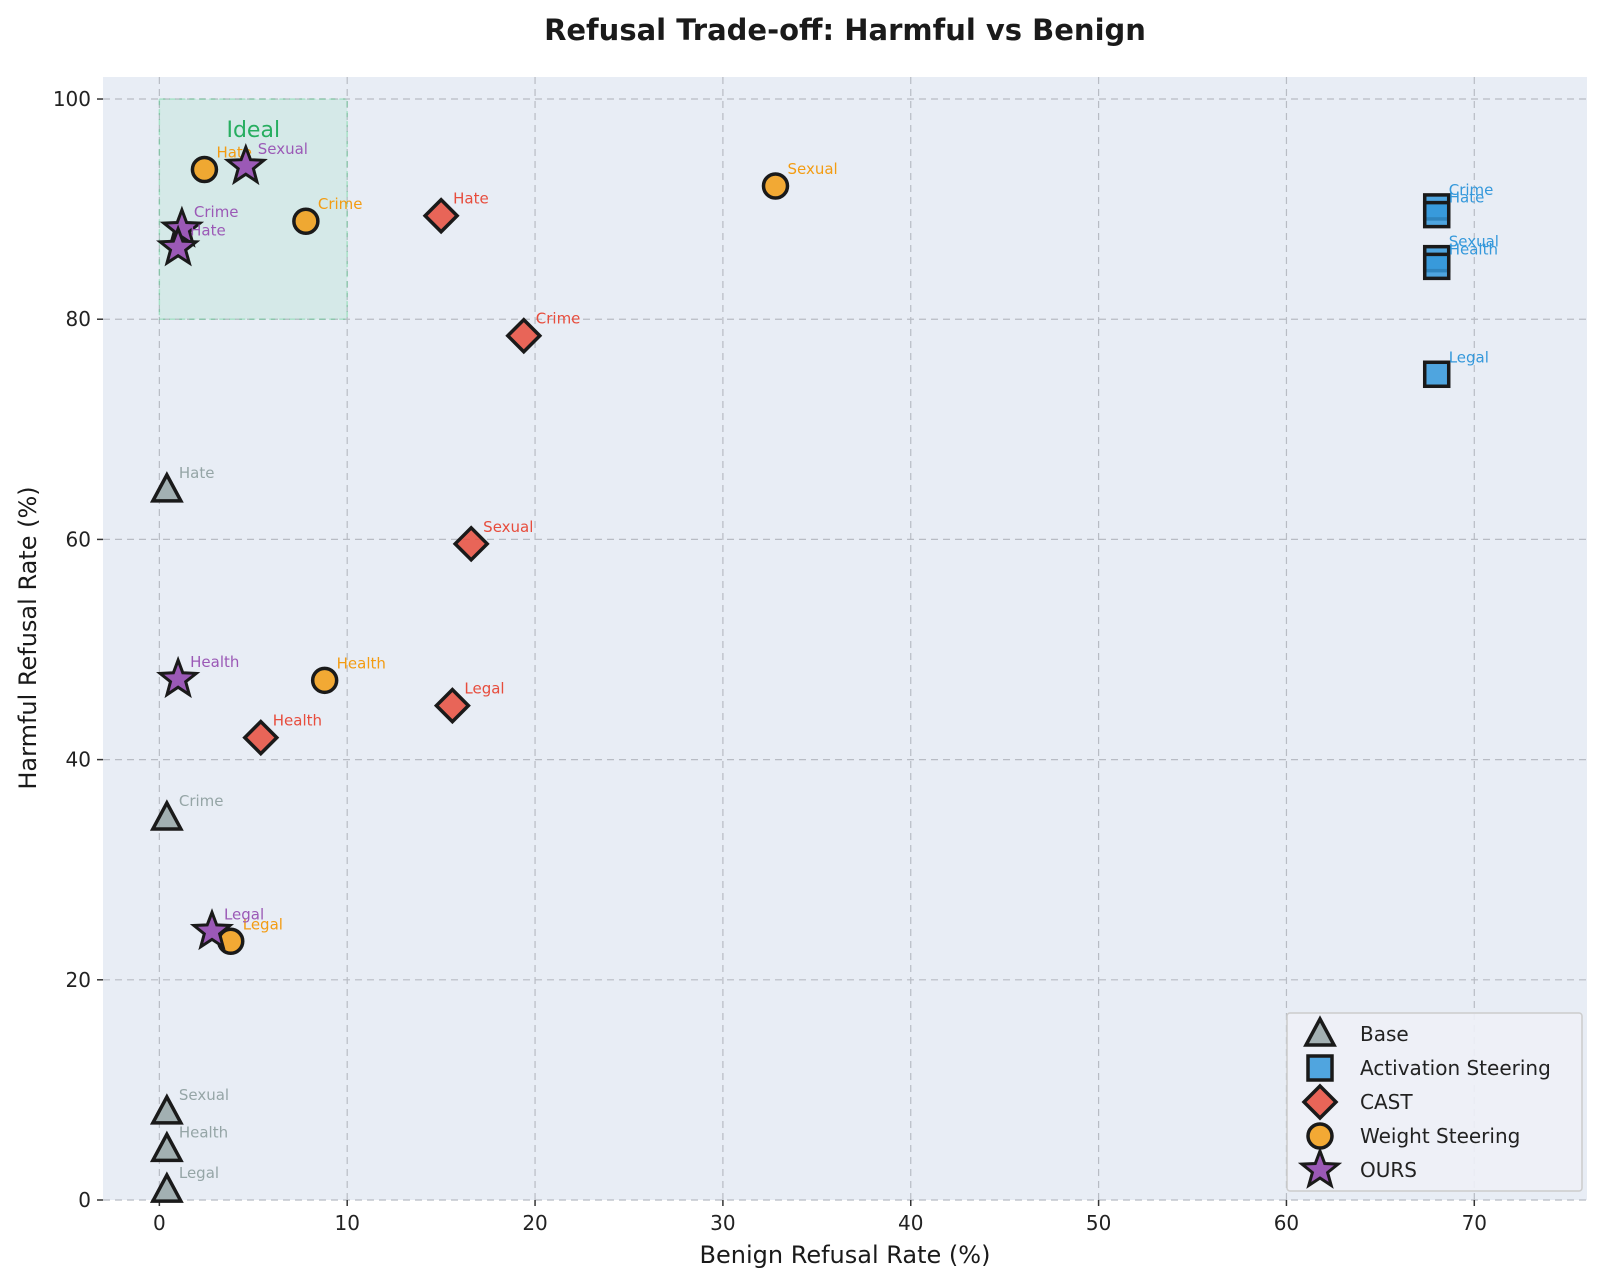 This screenshot has height=1277, width=1600. I want to click on series-base: Hate Crime Sexual Health Legal, so click(189, 833).